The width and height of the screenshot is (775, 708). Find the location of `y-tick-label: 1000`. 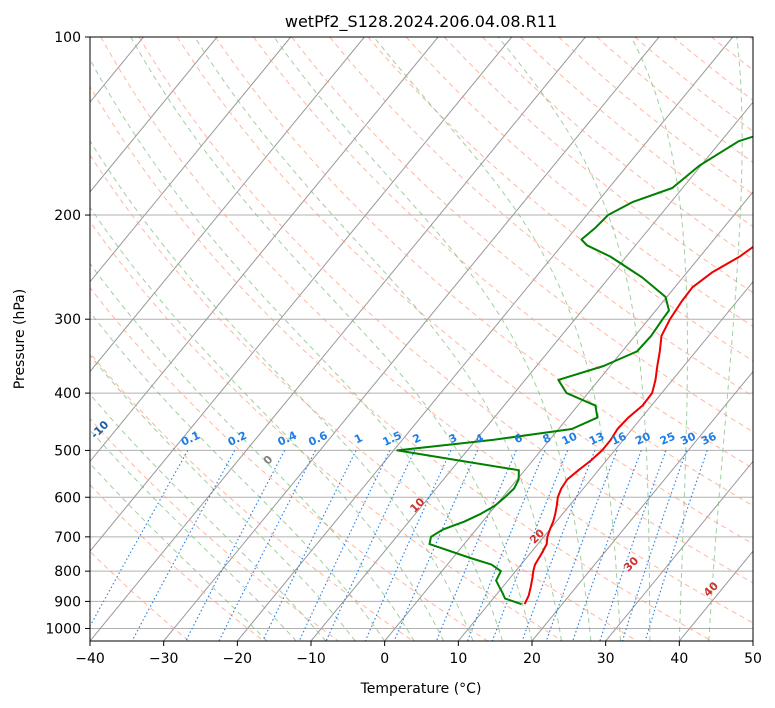

y-tick-label: 1000 is located at coordinates (63, 629).